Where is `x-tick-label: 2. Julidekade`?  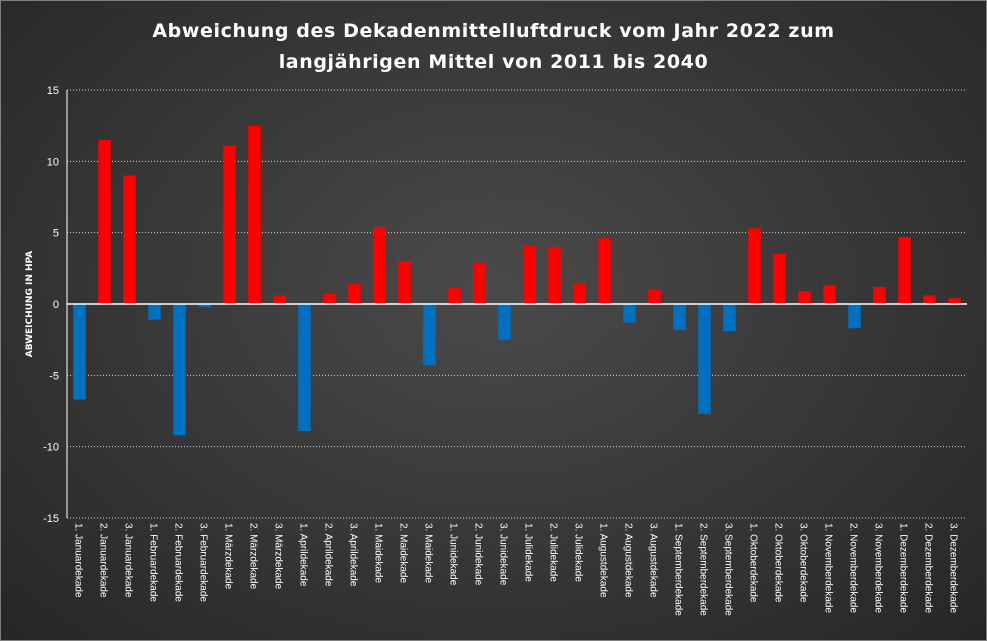
x-tick-label: 2. Julidekade is located at coordinates (553, 552).